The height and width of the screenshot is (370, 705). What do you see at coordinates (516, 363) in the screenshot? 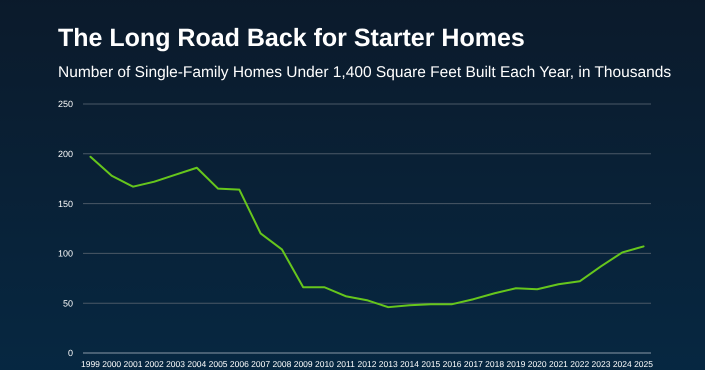
I see `x-tick-label: 2019` at bounding box center [516, 363].